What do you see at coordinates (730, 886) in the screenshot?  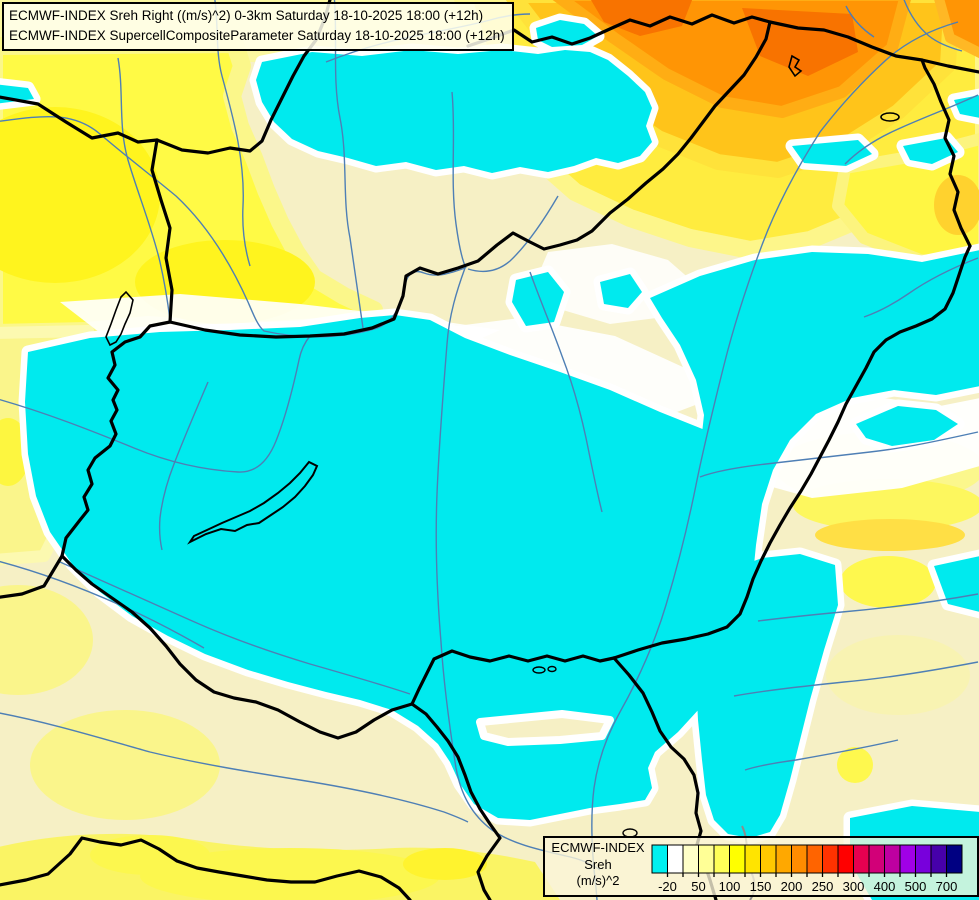 I see `legend-tick-label: 100` at bounding box center [730, 886].